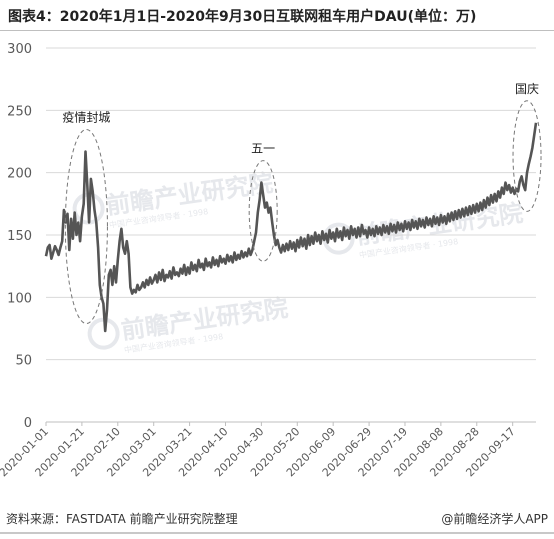  I want to click on y-axis: 0 50 100 150 200 250 300, so click(19, 236).